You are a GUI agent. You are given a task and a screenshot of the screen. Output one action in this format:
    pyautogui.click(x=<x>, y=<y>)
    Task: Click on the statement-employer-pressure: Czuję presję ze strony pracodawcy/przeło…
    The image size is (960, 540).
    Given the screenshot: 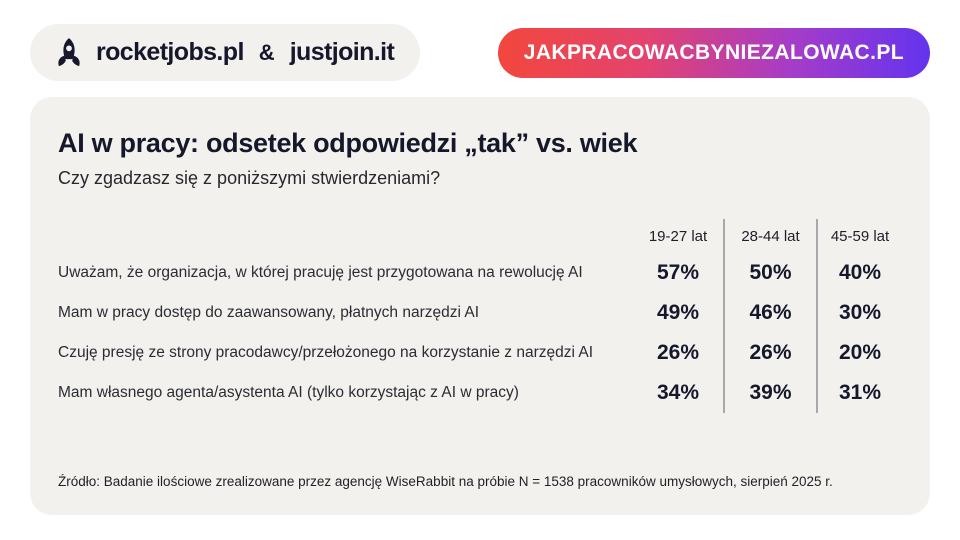 What is the action you would take?
    pyautogui.click(x=326, y=352)
    